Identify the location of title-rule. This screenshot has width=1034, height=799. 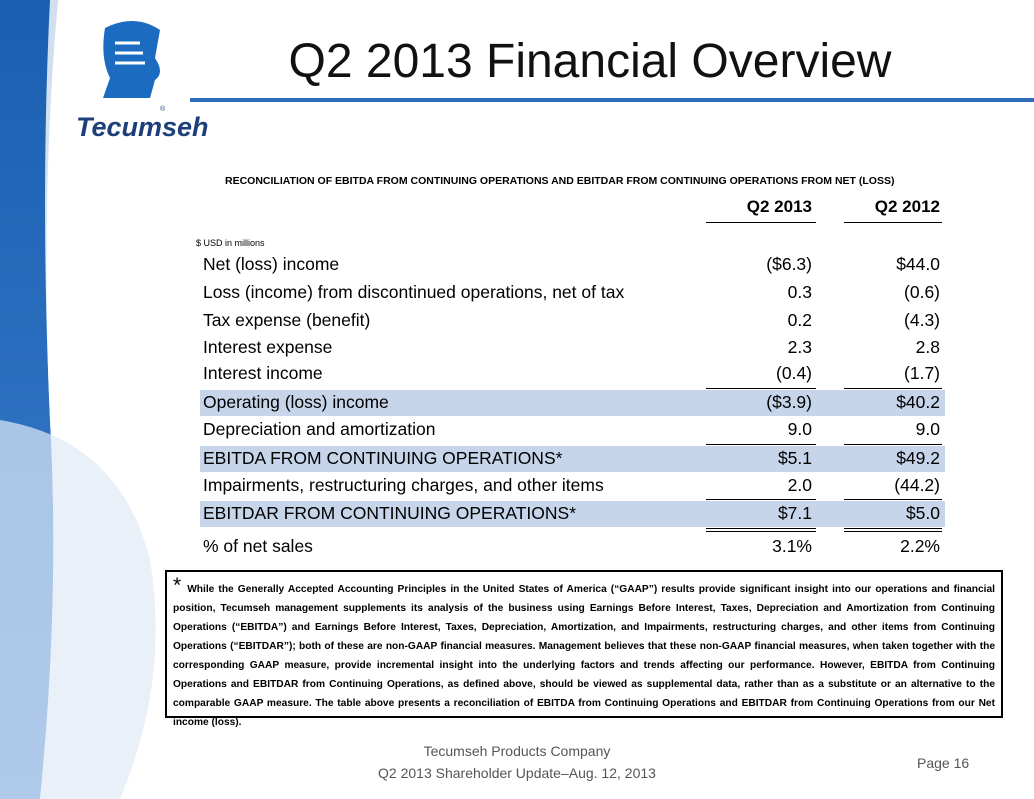
(612, 100).